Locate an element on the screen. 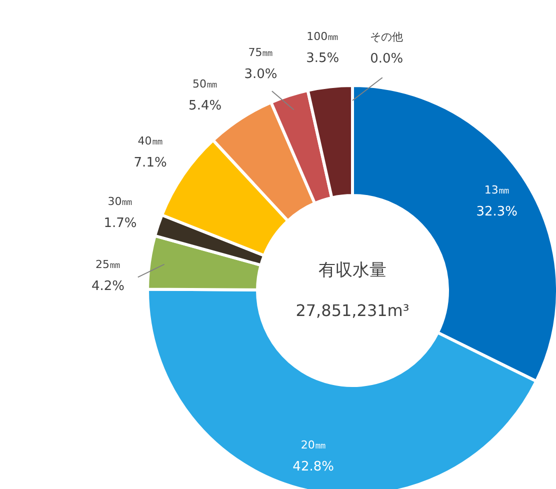 Image resolution: width=556 pixels, height=489 pixels. data-label: 42.8% is located at coordinates (313, 466).